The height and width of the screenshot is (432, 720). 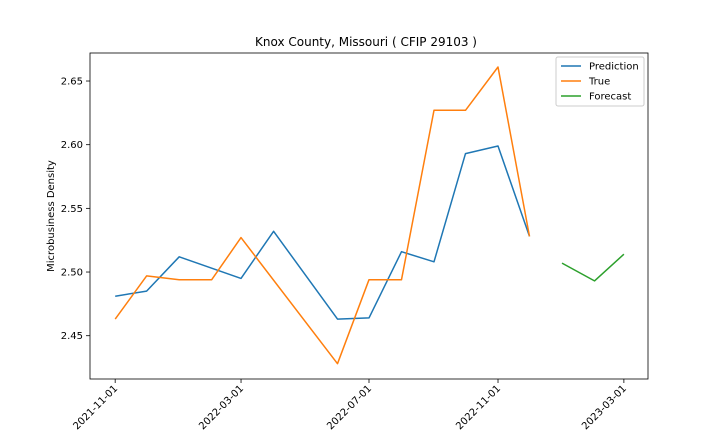 I want to click on chart-title: Knox County, Missouri ( CFIP 29103 ), so click(x=366, y=42).